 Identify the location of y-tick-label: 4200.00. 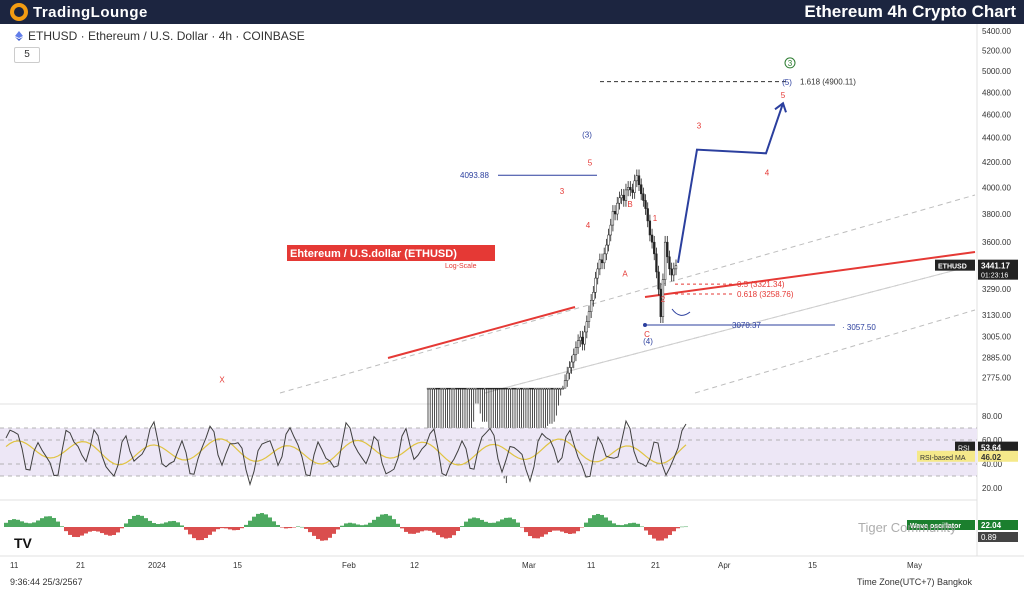
(996, 162).